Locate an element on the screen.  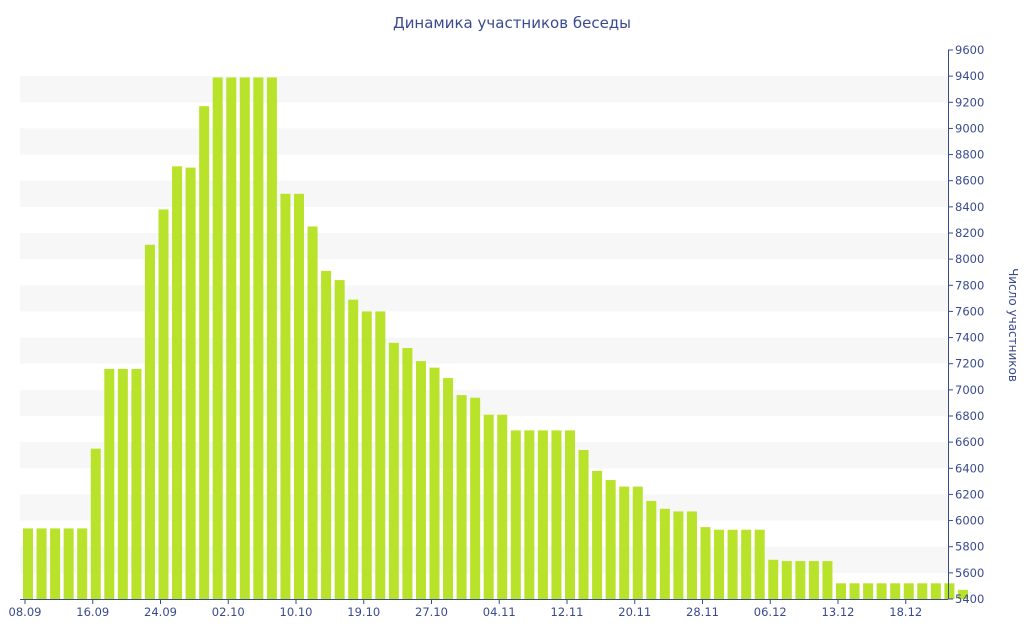
x-tick-label: 06.12 is located at coordinates (770, 612).